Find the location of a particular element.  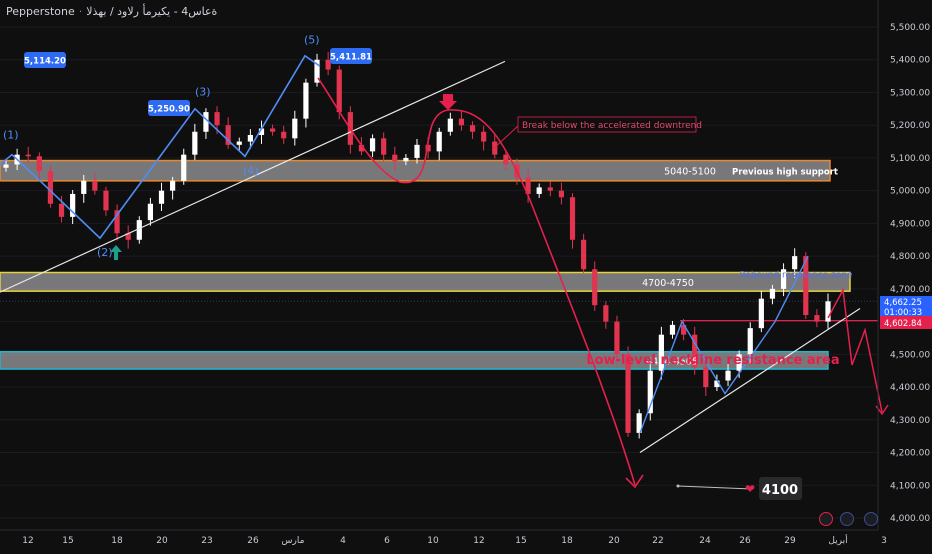

zone-middle is located at coordinates (425, 281).